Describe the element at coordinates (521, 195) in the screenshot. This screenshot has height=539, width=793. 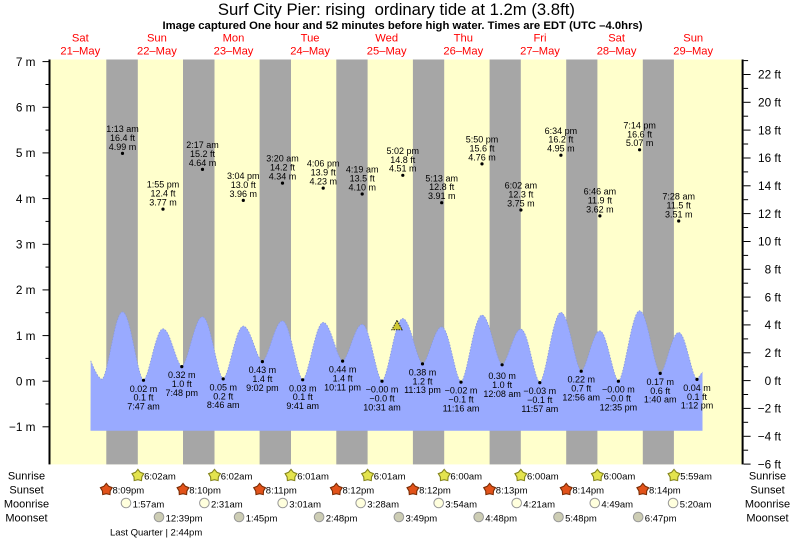
I see `svg-text: 12.3 ft` at that location.